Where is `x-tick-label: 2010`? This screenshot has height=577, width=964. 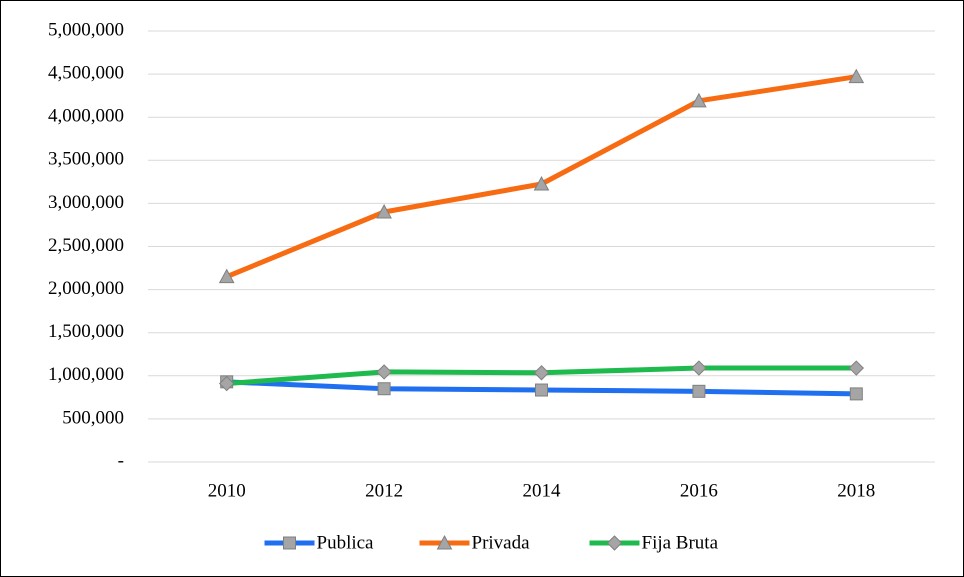
x-tick-label: 2010 is located at coordinates (227, 490).